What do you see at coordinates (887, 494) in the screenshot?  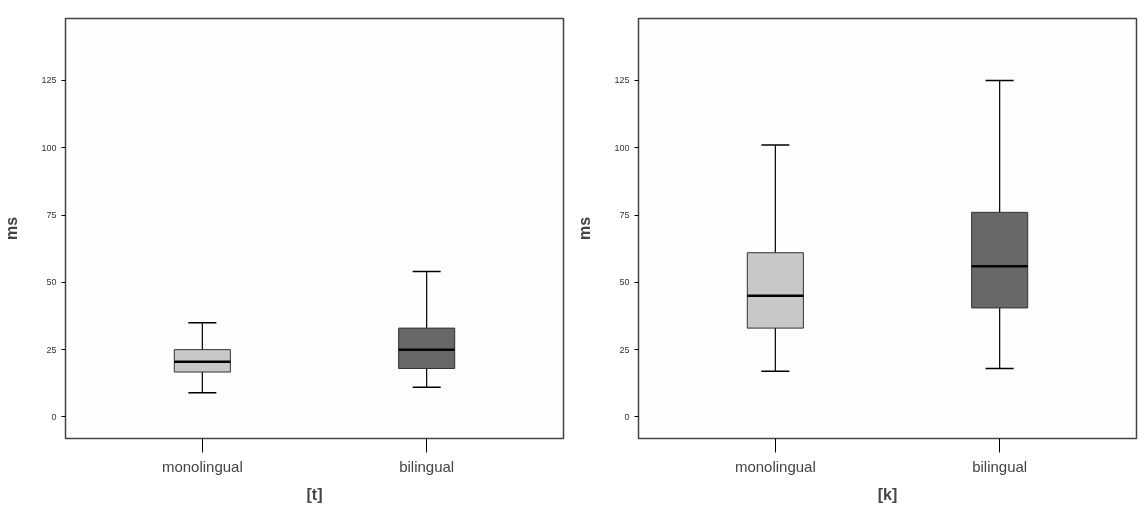 I see `x-axis-title: [k]` at bounding box center [887, 494].